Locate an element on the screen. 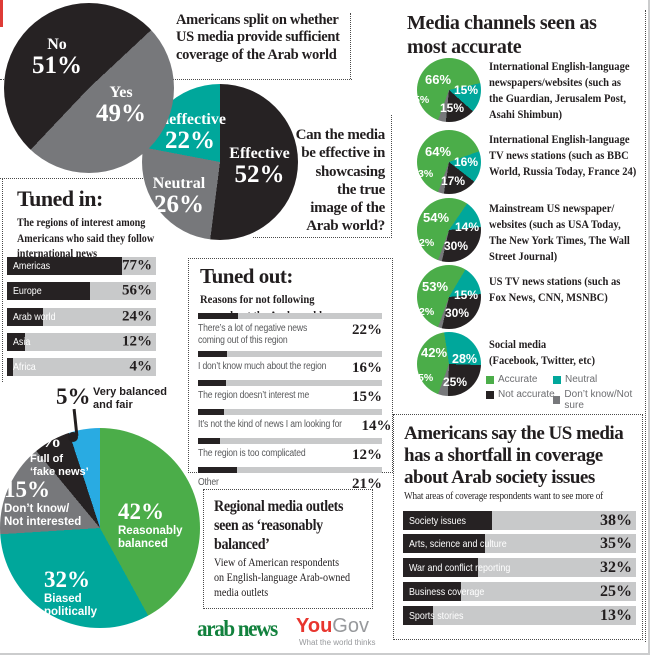 The image size is (650, 655). legend-item-dont-know: Don’t know/Not sure is located at coordinates (600, 400).